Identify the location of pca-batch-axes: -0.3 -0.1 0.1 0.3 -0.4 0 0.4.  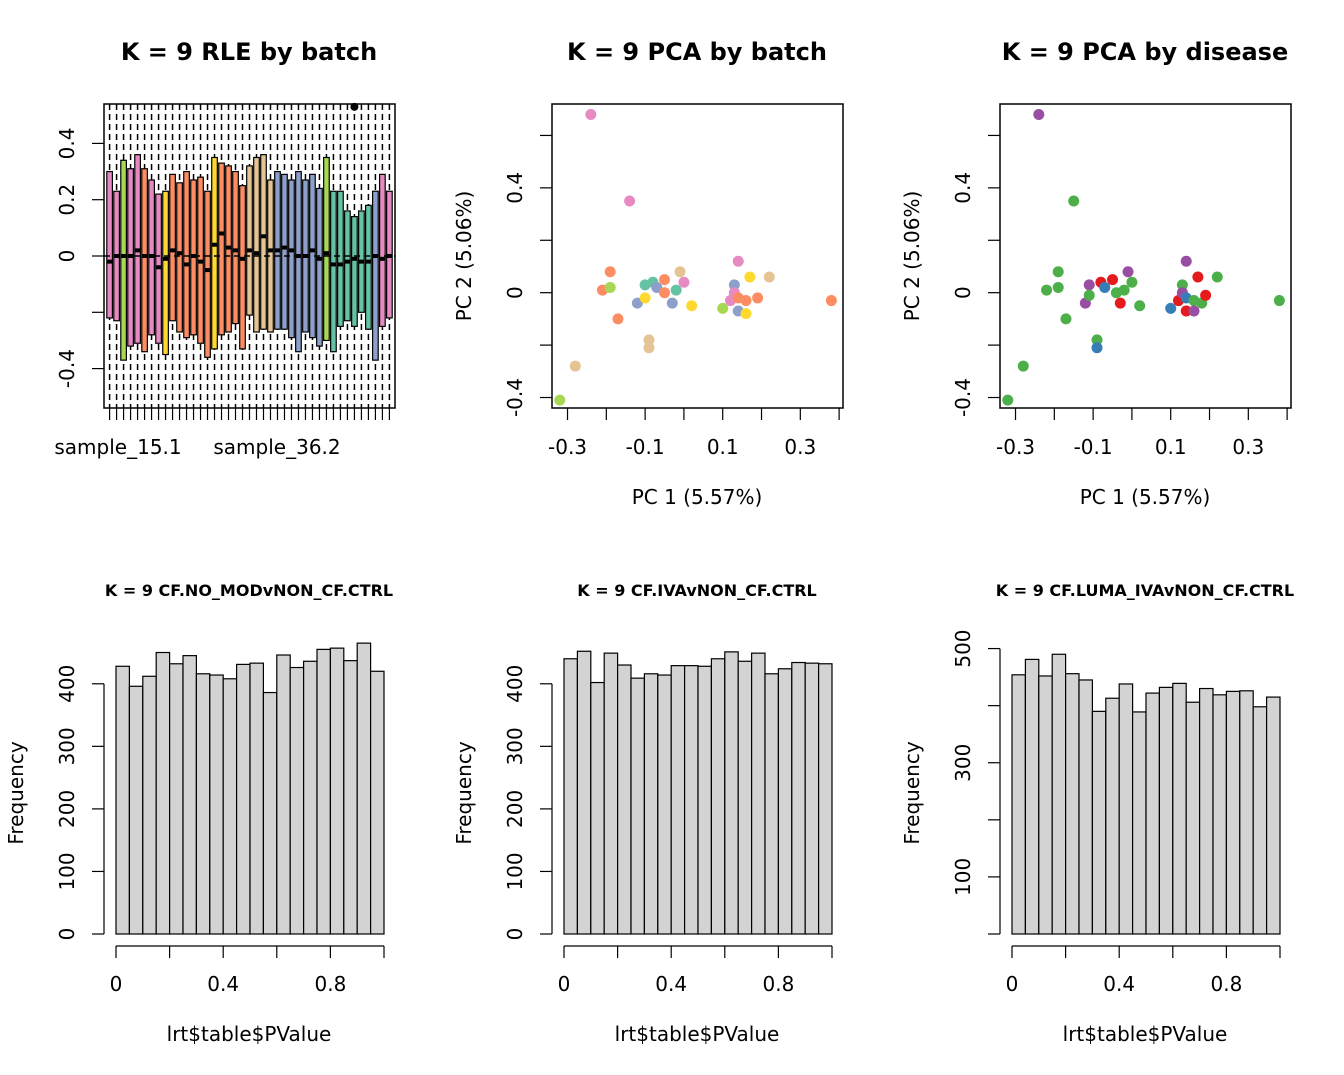
(671, 296).